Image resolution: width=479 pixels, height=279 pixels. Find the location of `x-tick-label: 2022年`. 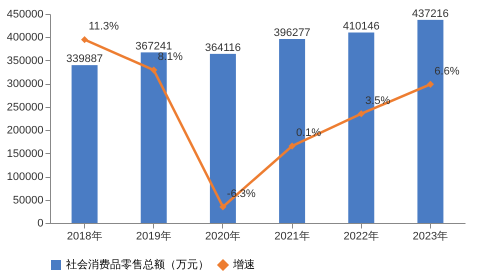

x-tick-label: 2022年 is located at coordinates (361, 236).